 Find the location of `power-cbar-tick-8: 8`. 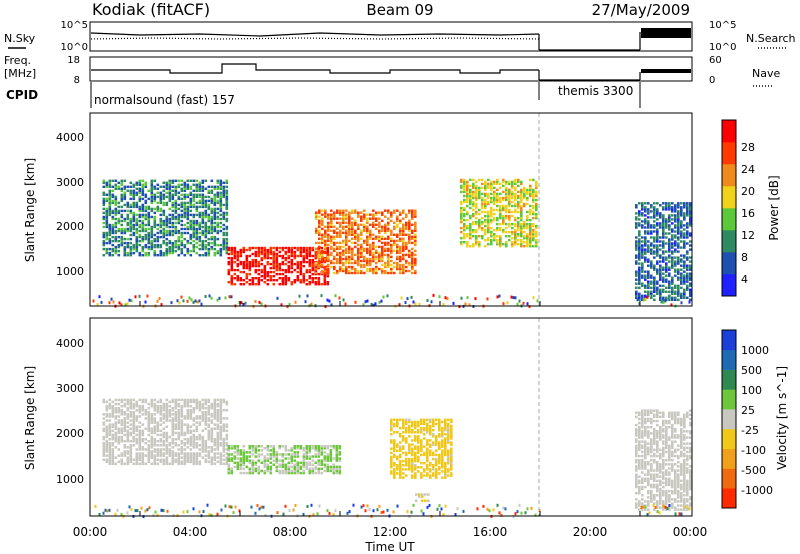

power-cbar-tick-8: 8 is located at coordinates (744, 257).